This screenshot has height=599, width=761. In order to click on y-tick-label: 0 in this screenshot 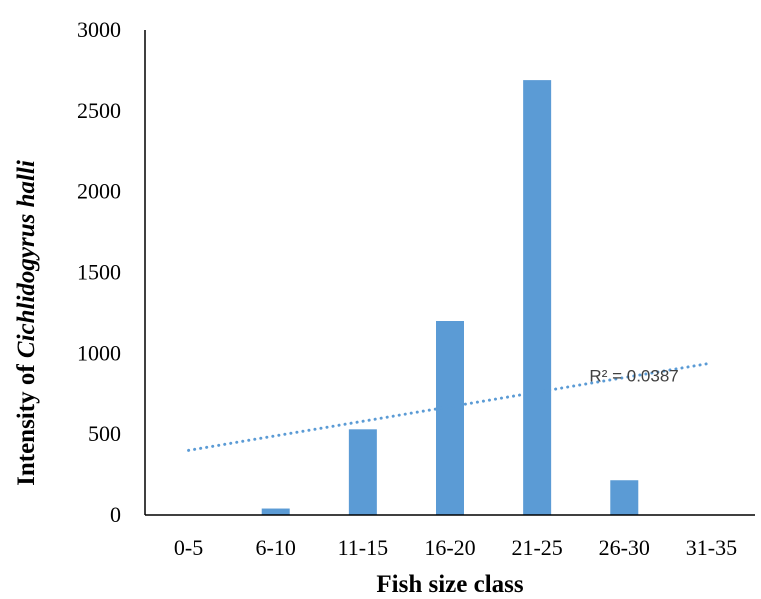, I will do `click(115, 514)`.